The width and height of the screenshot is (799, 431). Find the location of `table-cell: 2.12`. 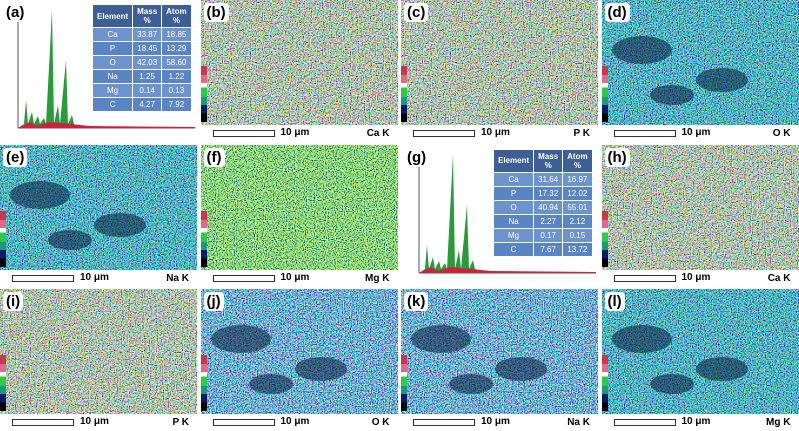

table-cell: 2.12 is located at coordinates (577, 221).